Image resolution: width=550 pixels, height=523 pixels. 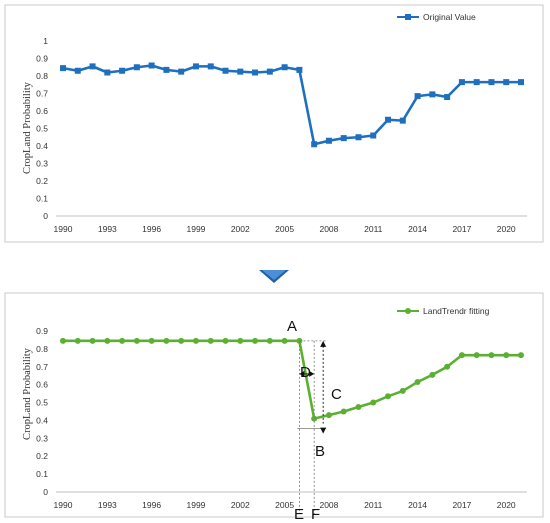 What do you see at coordinates (42, 146) in the screenshot?
I see `top-y-tick-label: 0.4` at bounding box center [42, 146].